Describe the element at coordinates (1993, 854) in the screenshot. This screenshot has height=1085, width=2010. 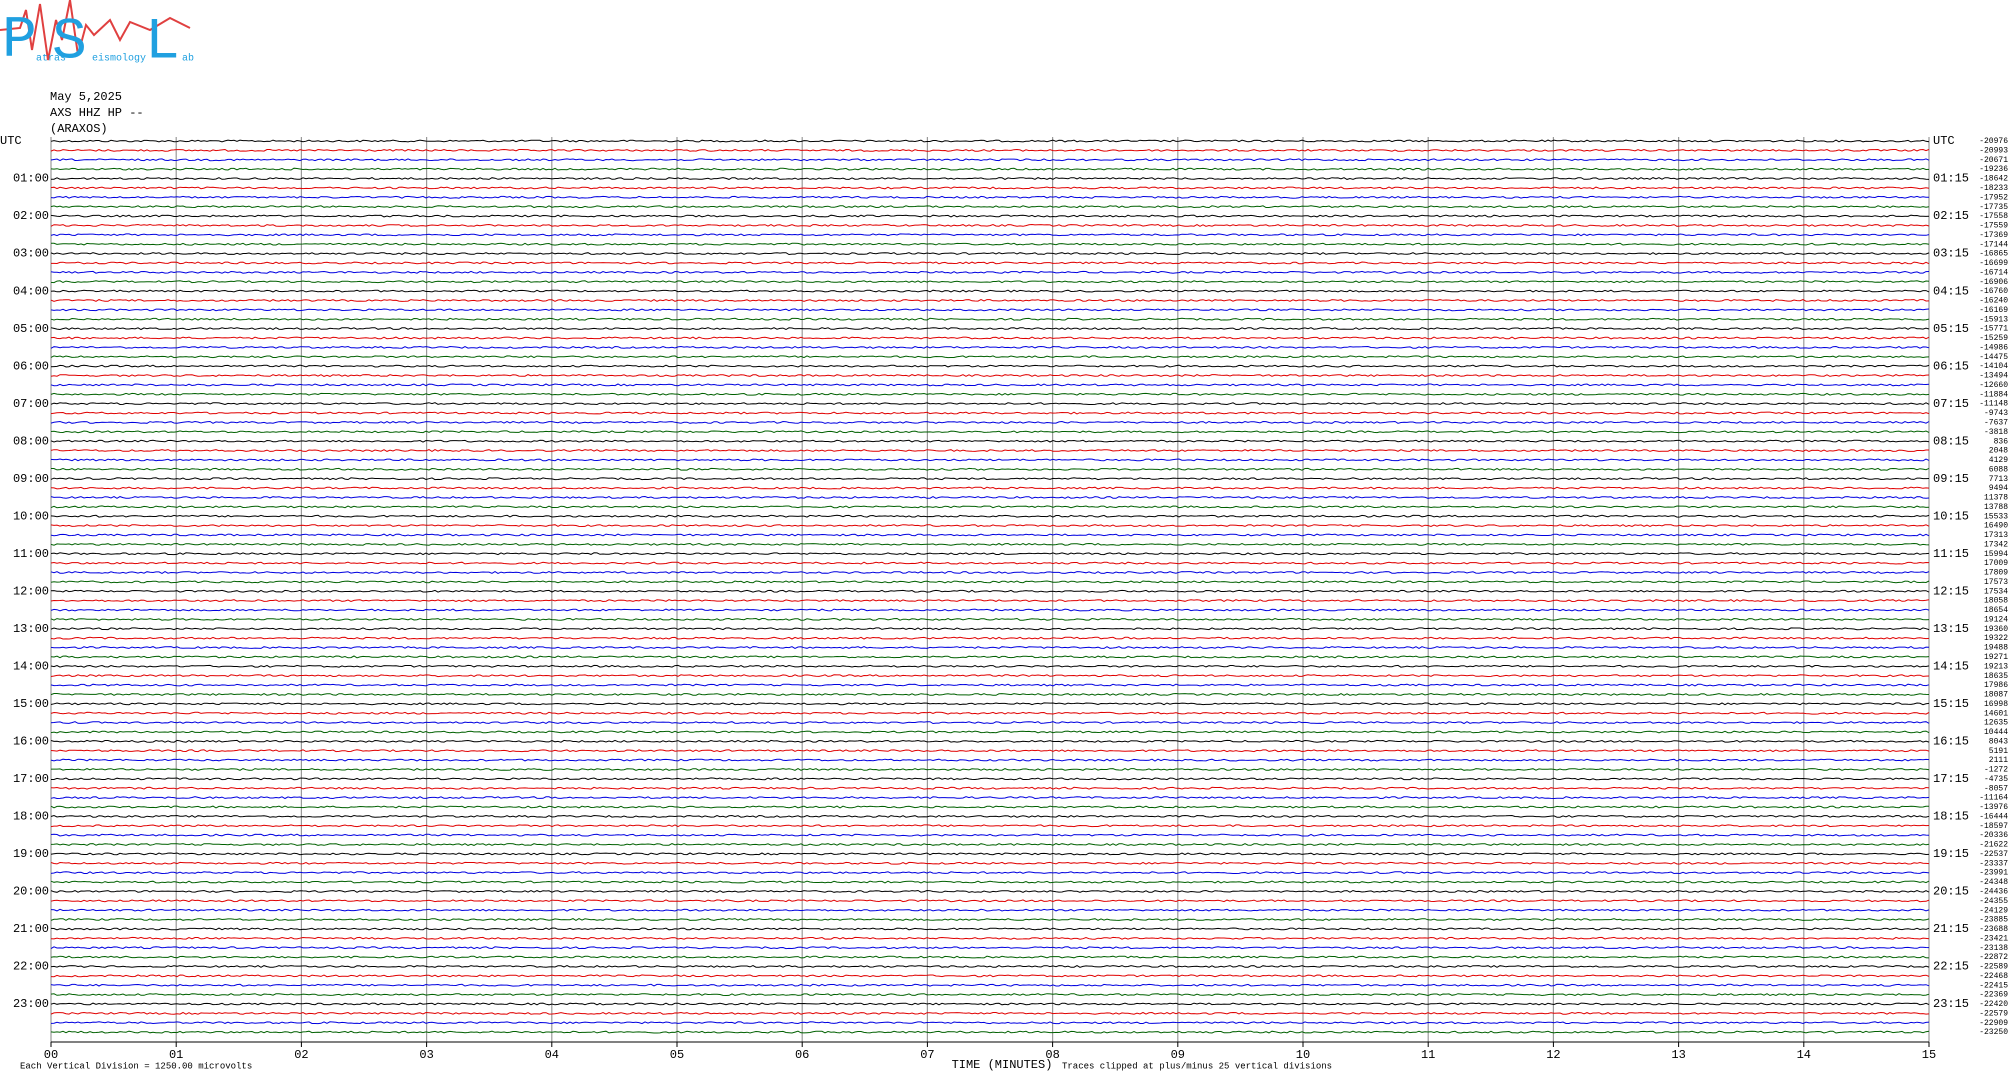
I see `trace-offset: -22537` at that location.